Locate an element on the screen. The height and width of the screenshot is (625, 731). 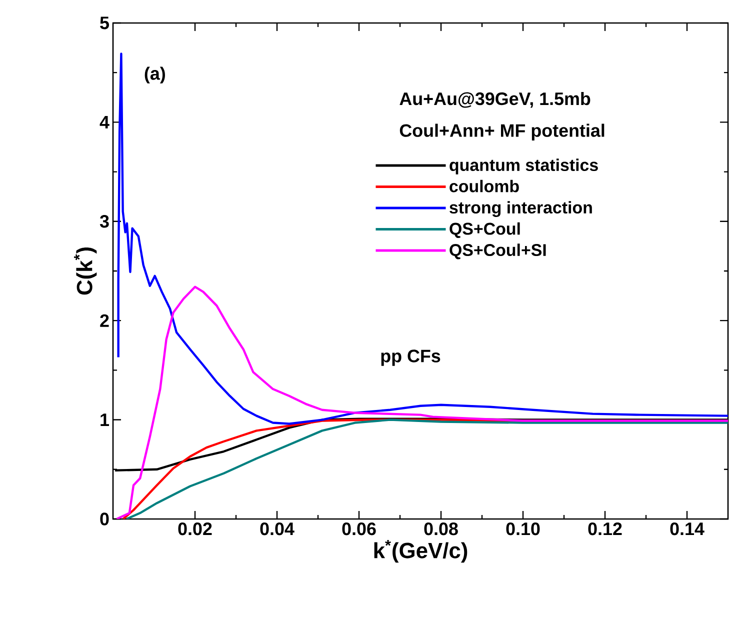
legend-label: coulomb is located at coordinates (484, 186).